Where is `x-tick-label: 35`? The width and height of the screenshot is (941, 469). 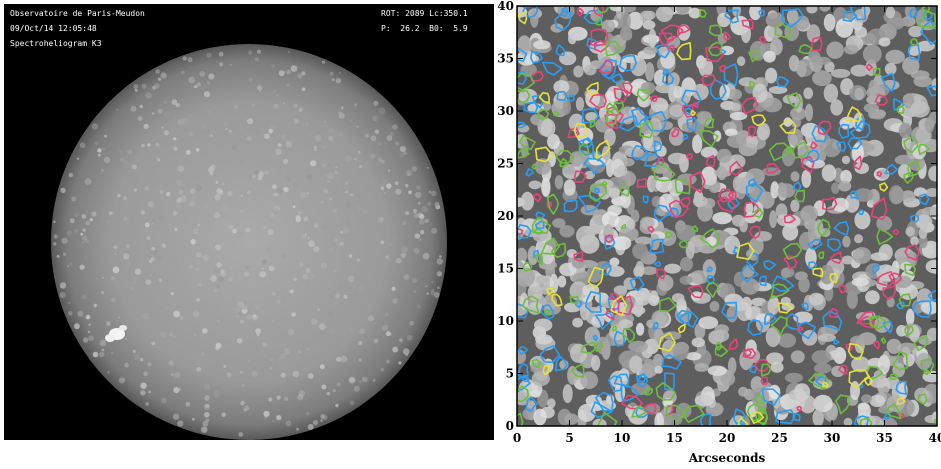
x-tick-label: 35 is located at coordinates (884, 438).